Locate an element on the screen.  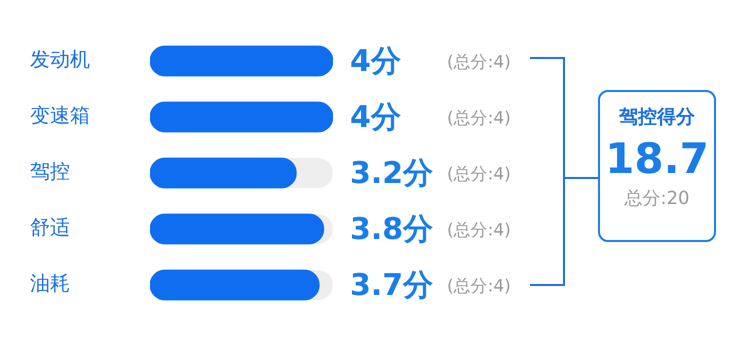
text: 驾控得分 is located at coordinates (657, 117).